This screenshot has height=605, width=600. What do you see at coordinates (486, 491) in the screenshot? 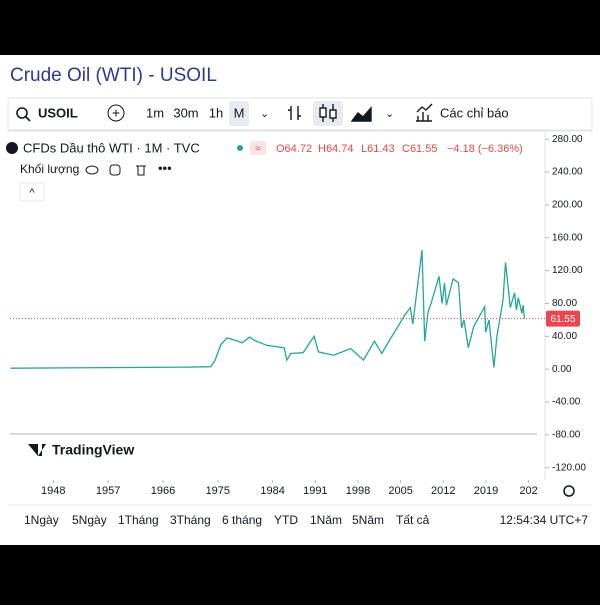
I see `x-tick-label: 2019` at bounding box center [486, 491].